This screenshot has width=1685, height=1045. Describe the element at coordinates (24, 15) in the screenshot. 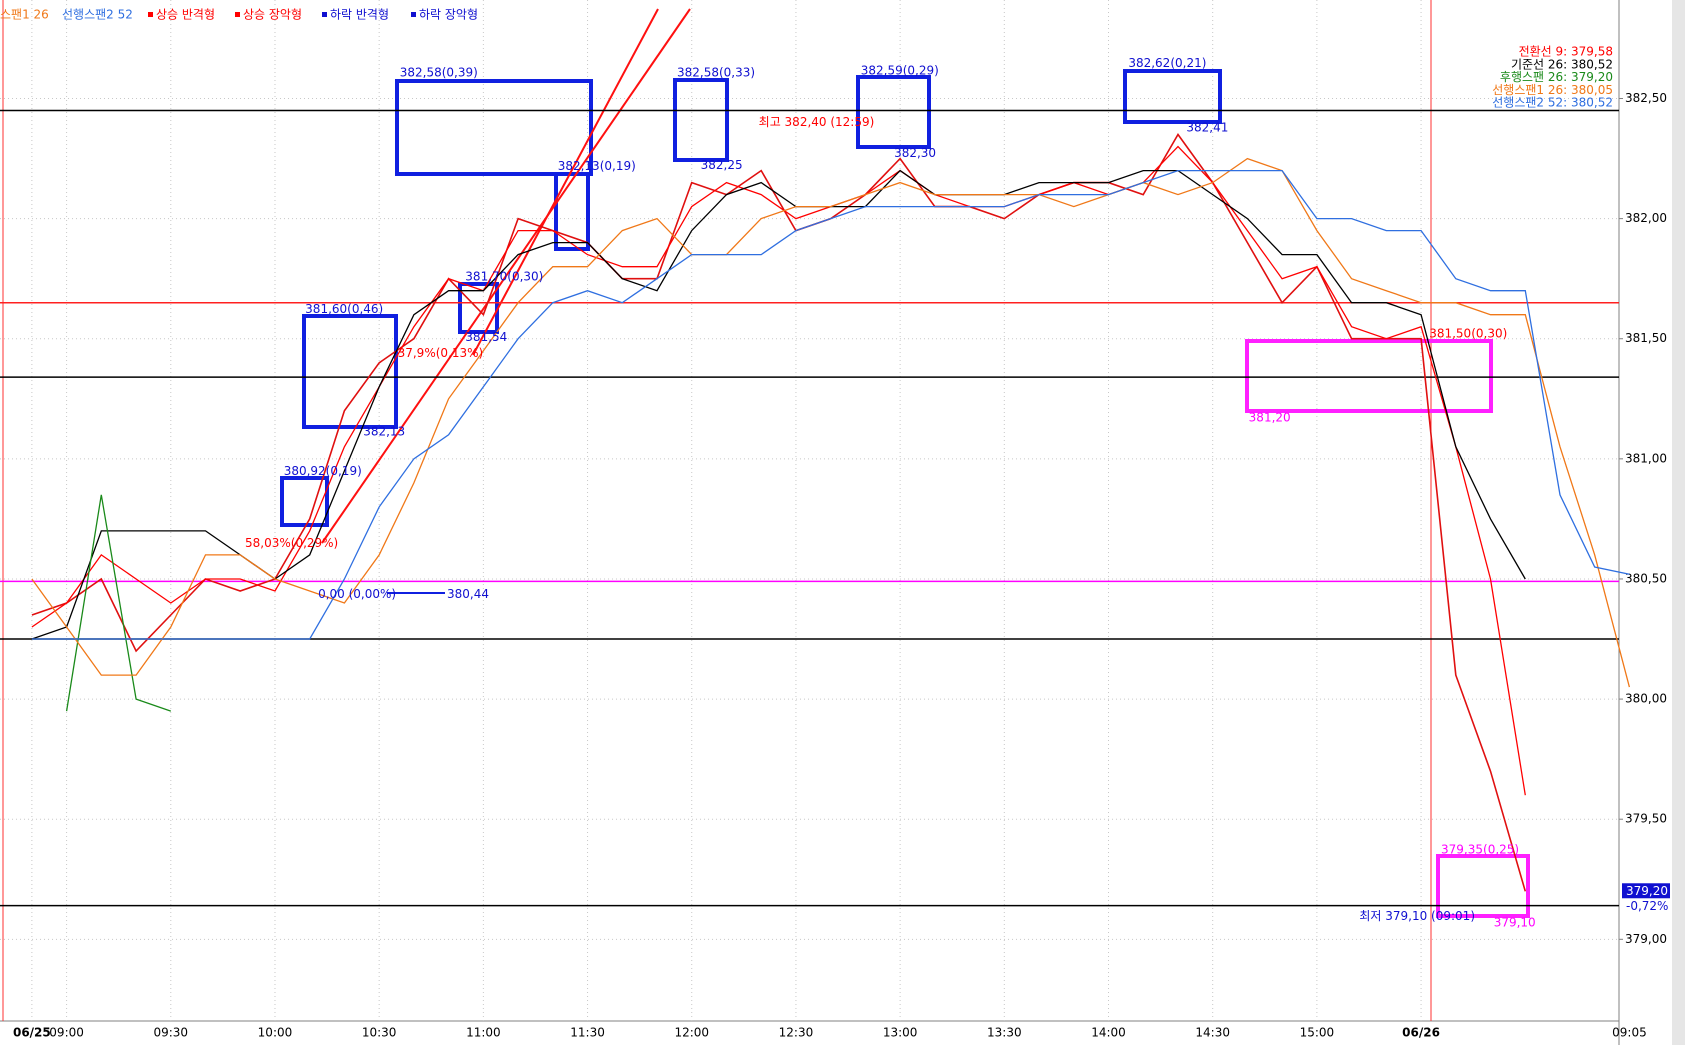

I see `legend-text: 스팬1 26` at that location.